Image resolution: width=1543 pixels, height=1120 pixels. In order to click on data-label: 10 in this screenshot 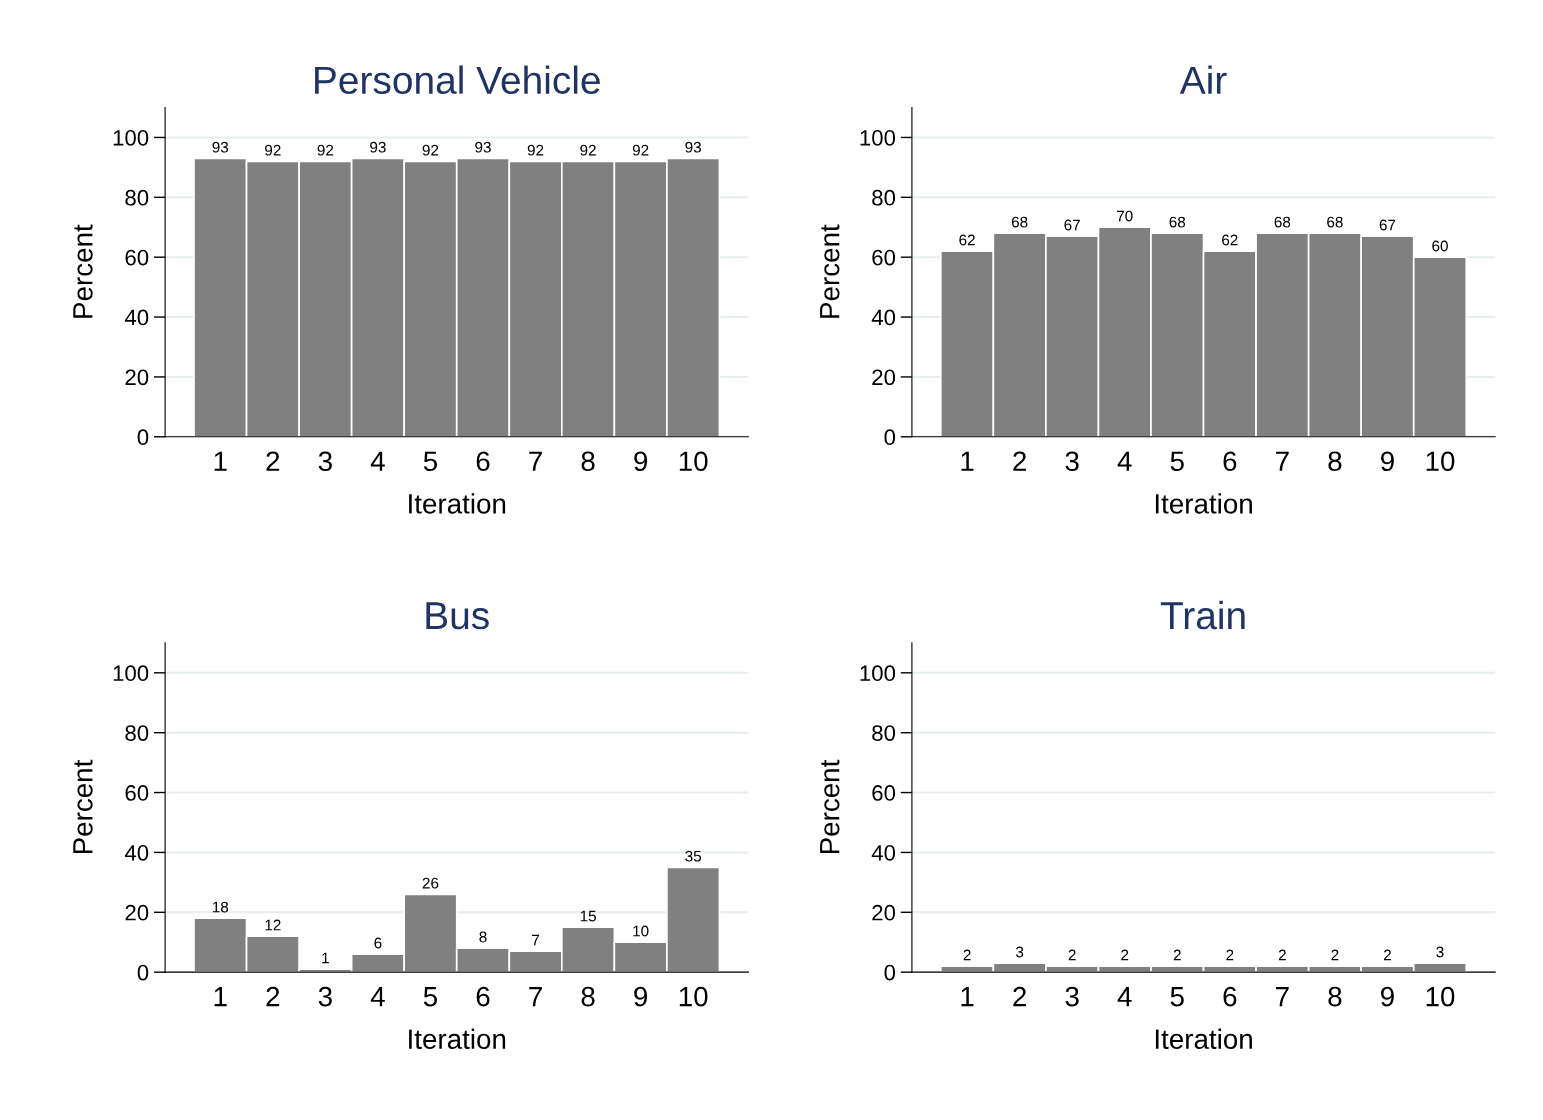, I will do `click(641, 931)`.